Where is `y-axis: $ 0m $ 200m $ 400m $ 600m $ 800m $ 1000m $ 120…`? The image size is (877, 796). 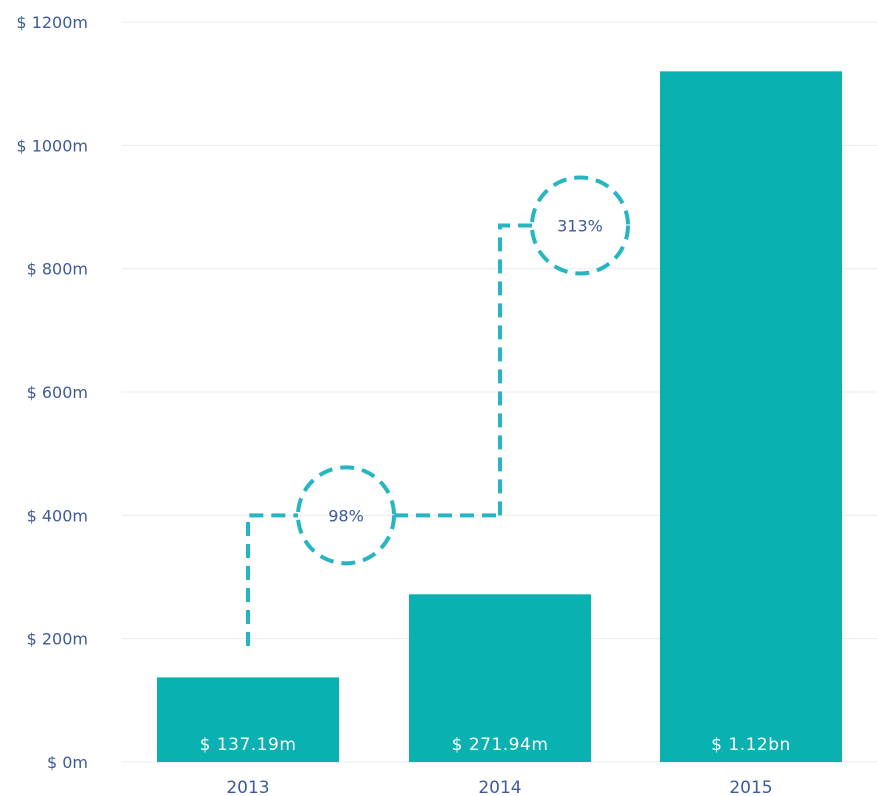 y-axis: $ 0m $ 200m $ 400m $ 600m $ 800m $ 1000m $ 120… is located at coordinates (52, 392).